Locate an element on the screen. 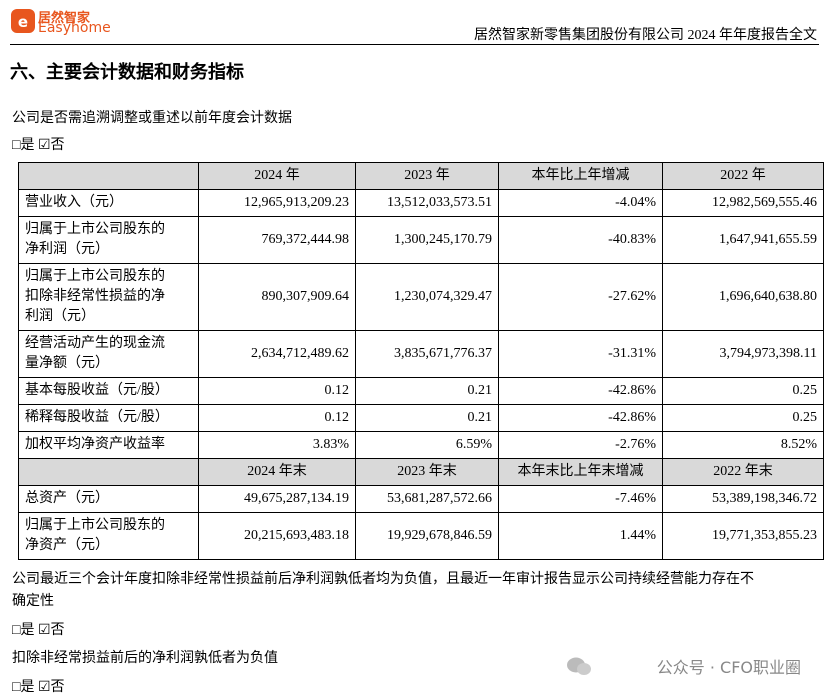 Image resolution: width=829 pixels, height=698 pixels. watermark: 公众号 · CFO职业圈 is located at coordinates (728, 667).